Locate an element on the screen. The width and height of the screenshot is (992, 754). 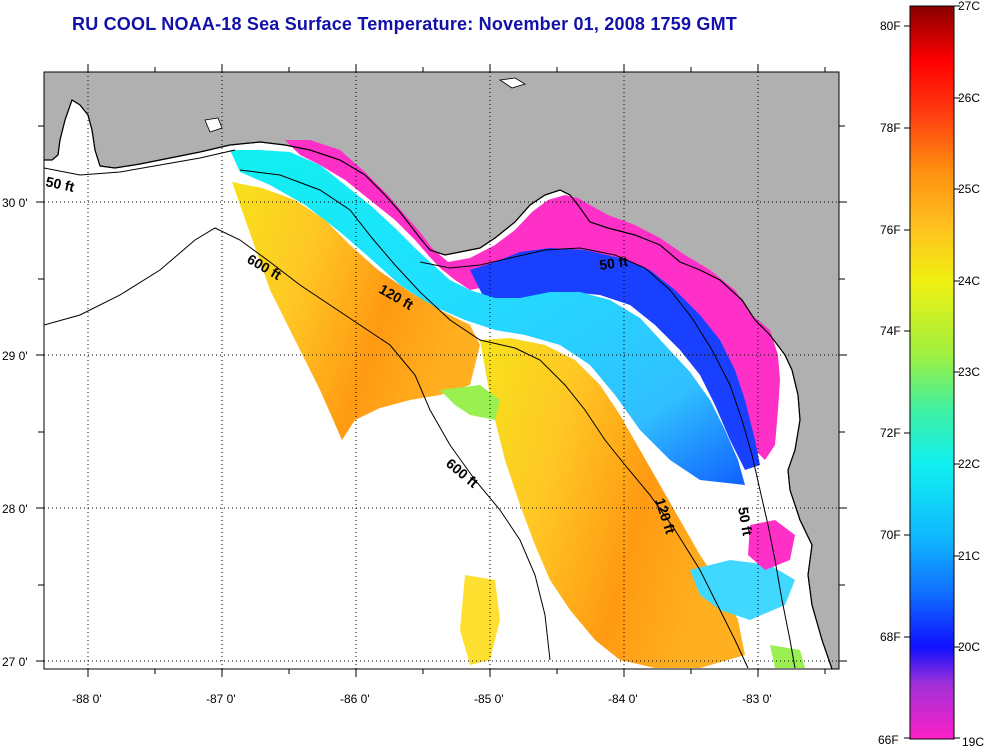
colorbar-f-label: 74F is located at coordinates (890, 331).